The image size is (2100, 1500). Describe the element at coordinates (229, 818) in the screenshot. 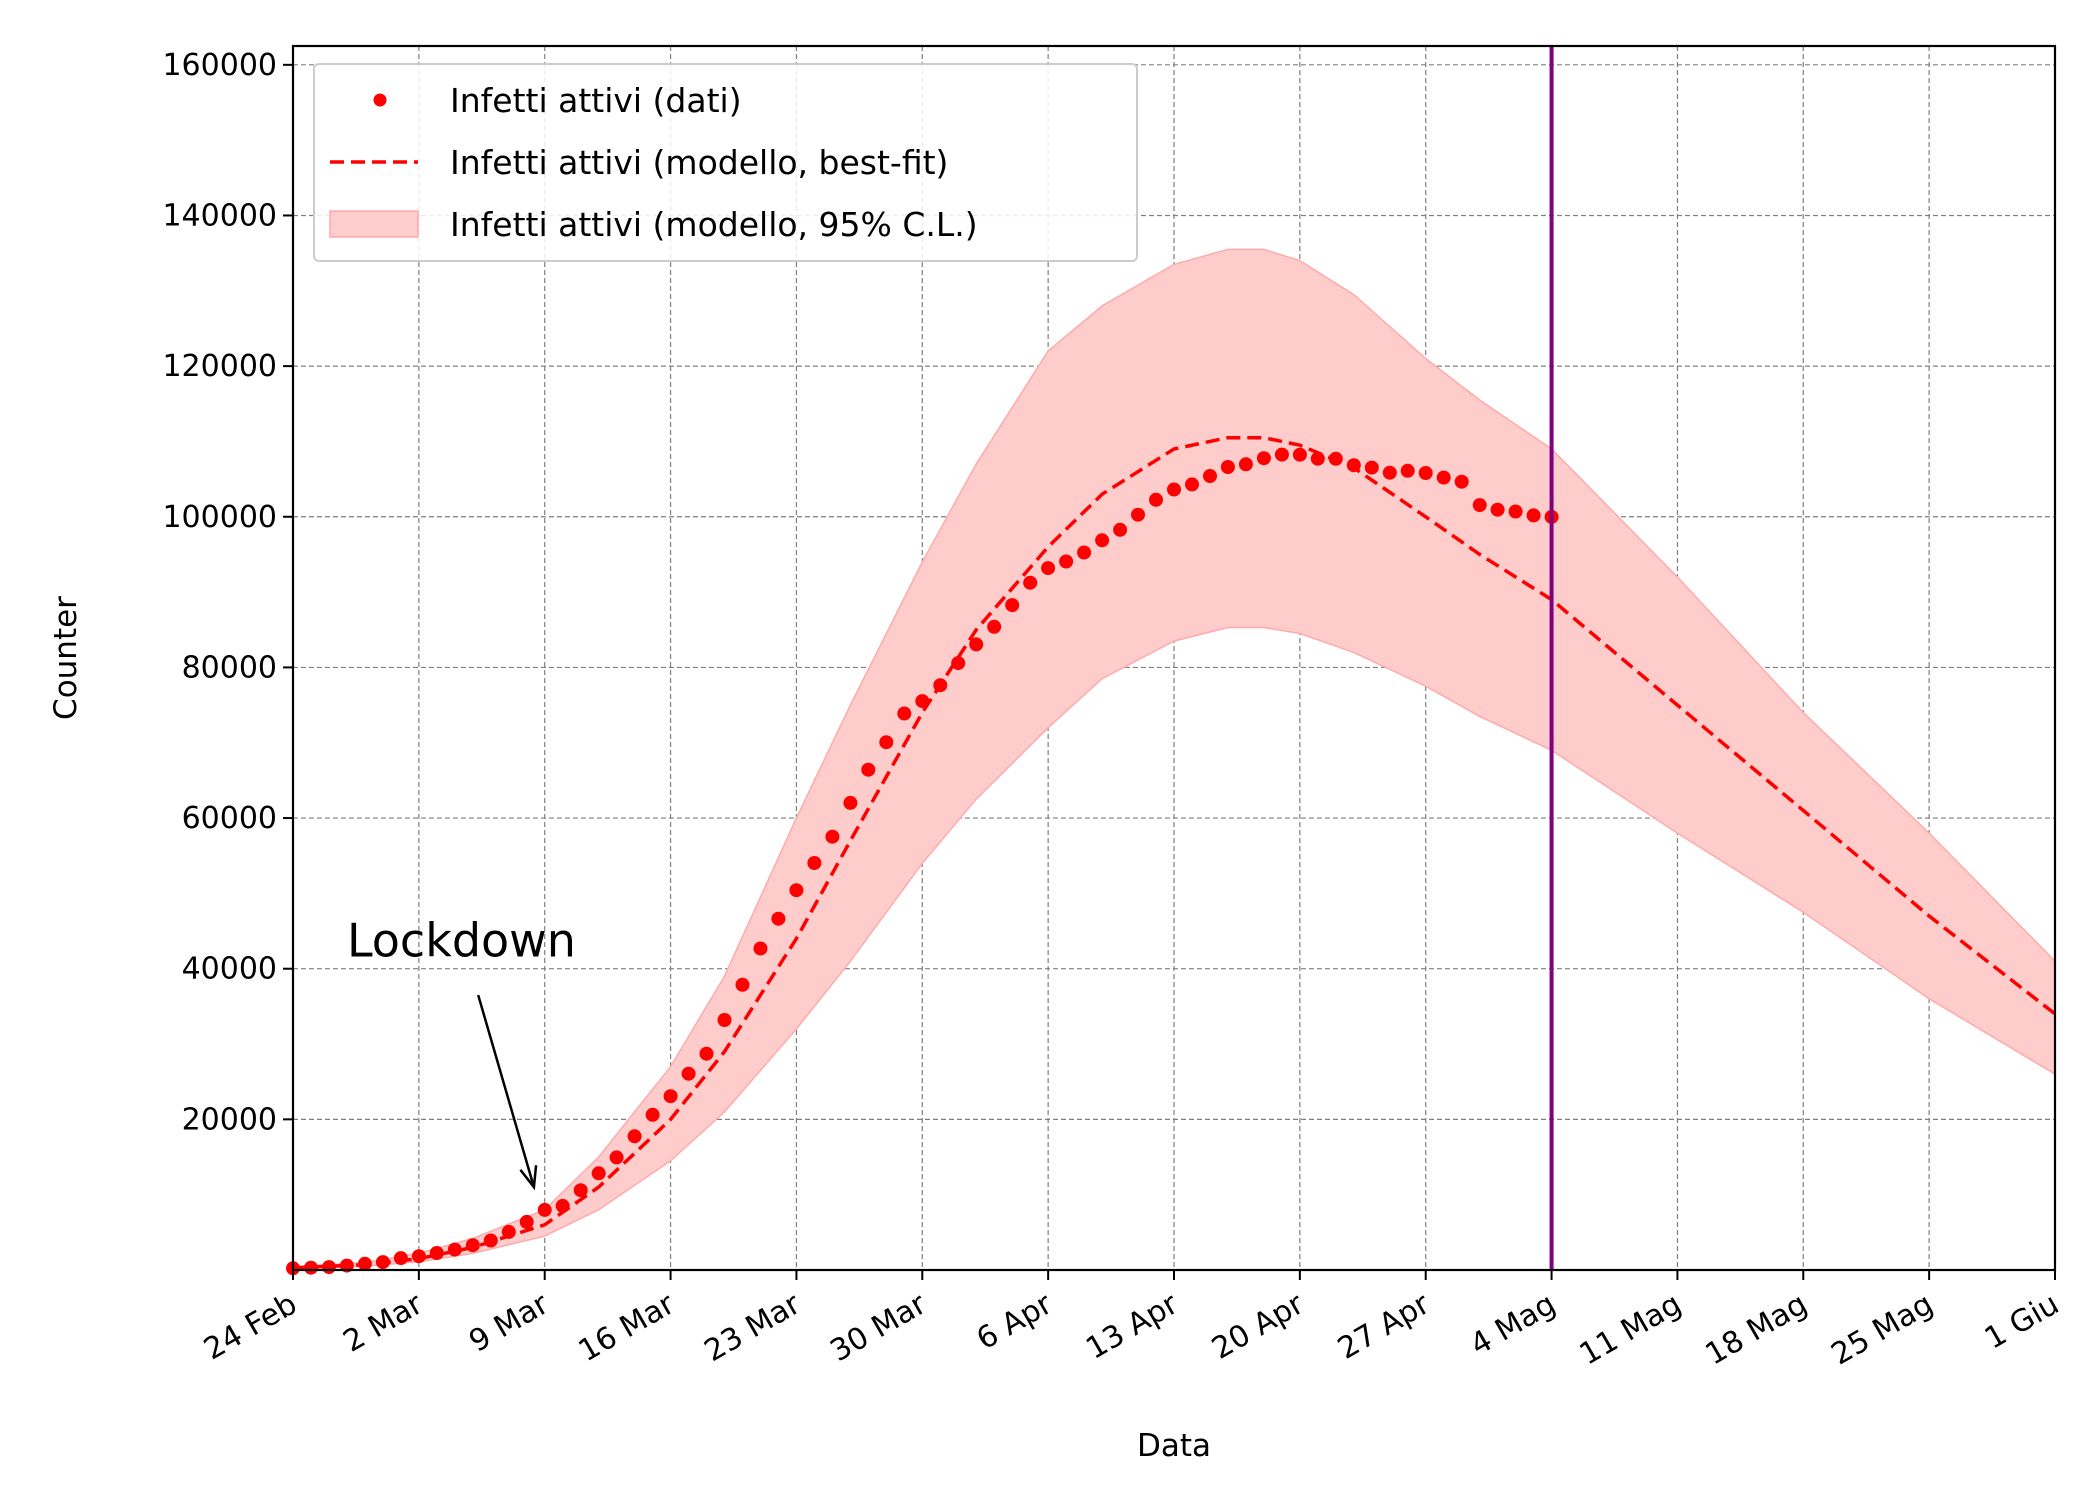

I see `y-tick-label: 60000` at that location.